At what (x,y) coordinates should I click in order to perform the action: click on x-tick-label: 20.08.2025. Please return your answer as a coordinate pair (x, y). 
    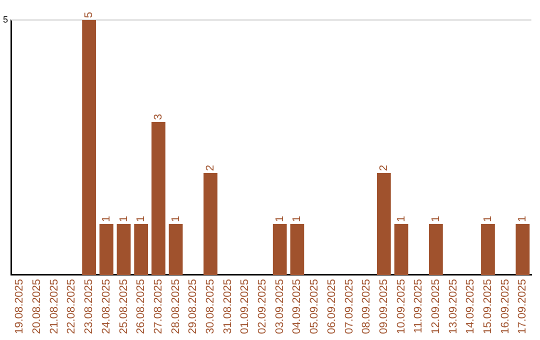
    Looking at the image, I should click on (37, 306).